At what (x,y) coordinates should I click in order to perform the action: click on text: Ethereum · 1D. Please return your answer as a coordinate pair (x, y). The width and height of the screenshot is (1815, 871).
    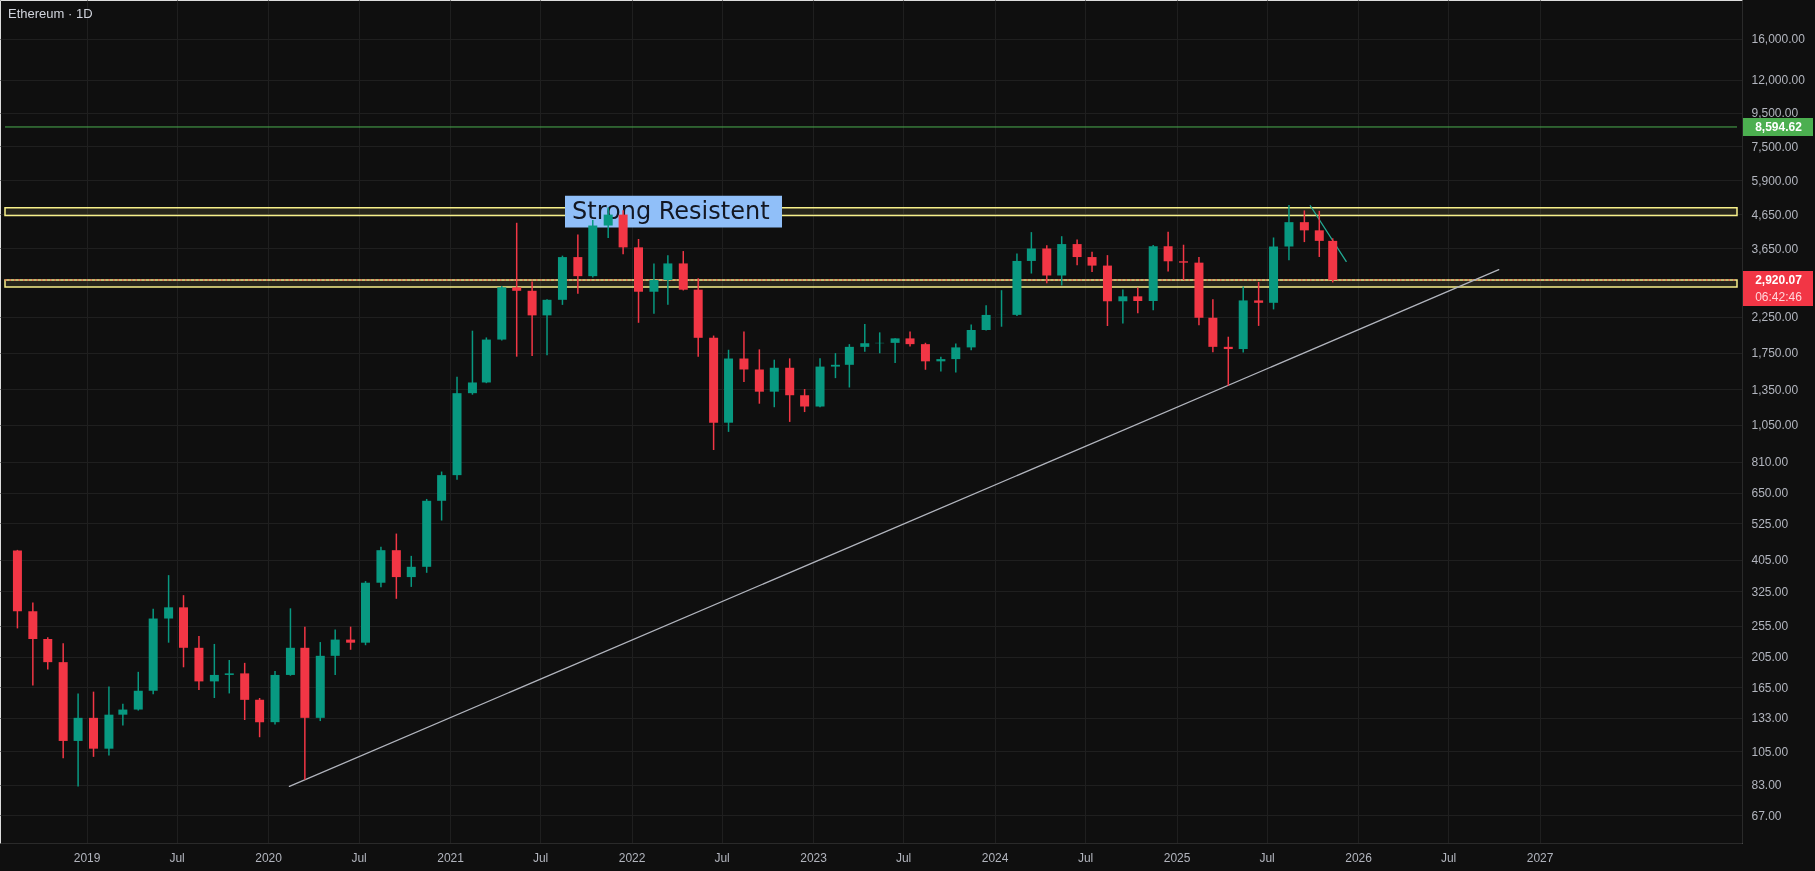
    Looking at the image, I should click on (50, 13).